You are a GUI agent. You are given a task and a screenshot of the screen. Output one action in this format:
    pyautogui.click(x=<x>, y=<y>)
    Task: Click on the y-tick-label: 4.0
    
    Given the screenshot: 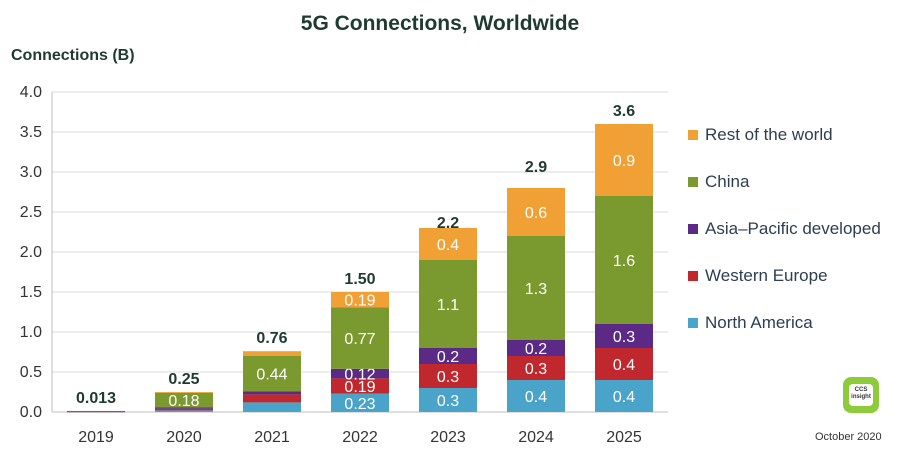 What is the action you would take?
    pyautogui.click(x=31, y=92)
    